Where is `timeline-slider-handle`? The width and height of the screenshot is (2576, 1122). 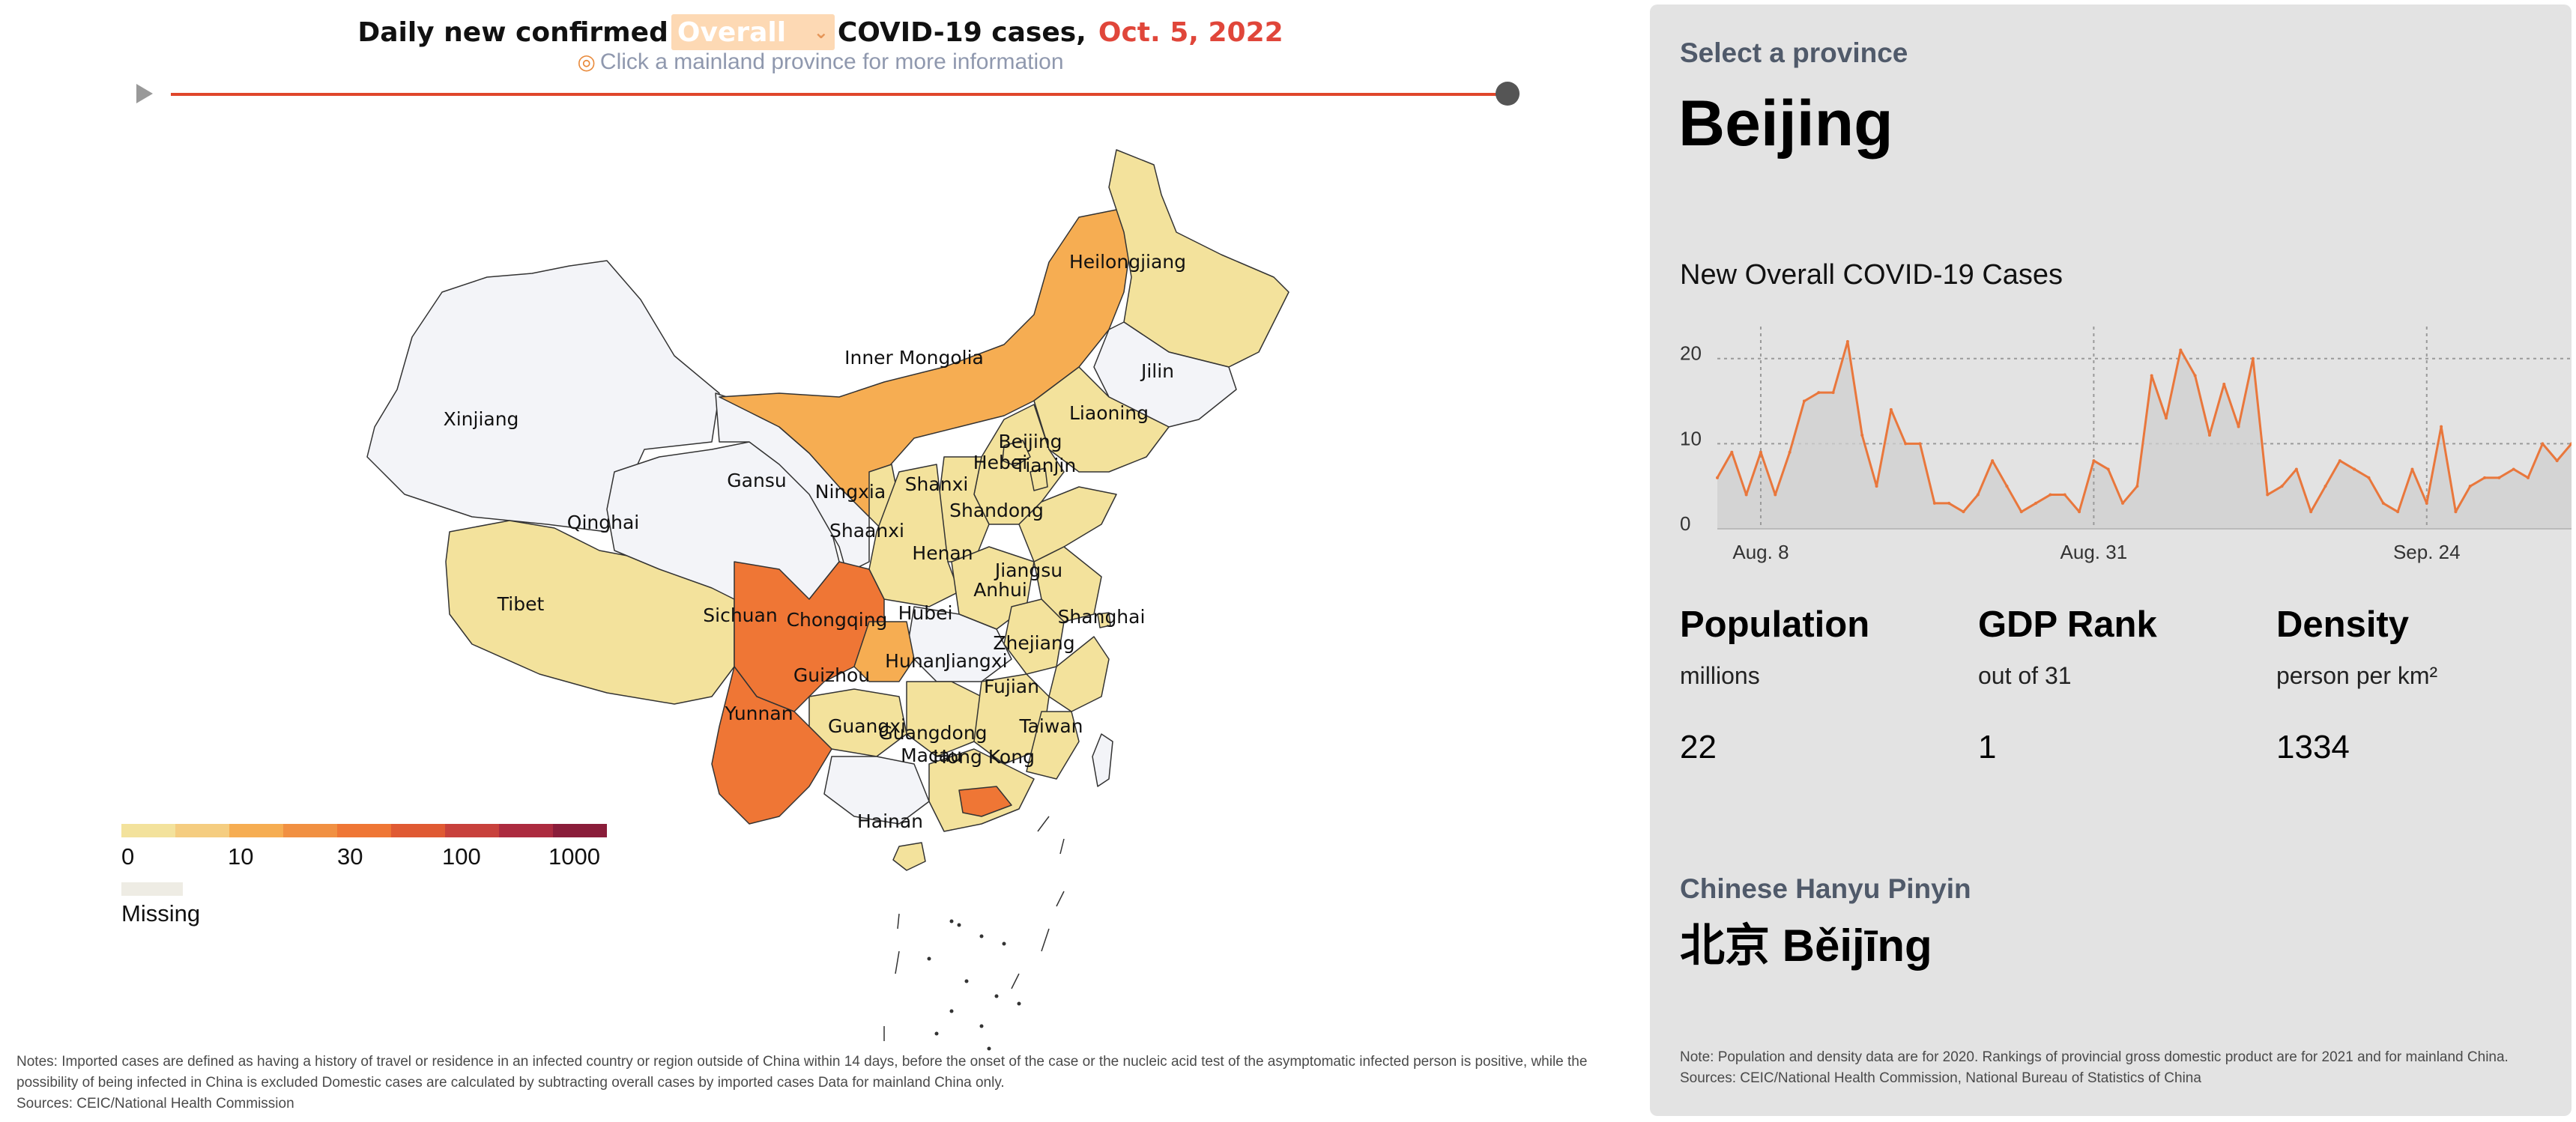 timeline-slider-handle is located at coordinates (1508, 94).